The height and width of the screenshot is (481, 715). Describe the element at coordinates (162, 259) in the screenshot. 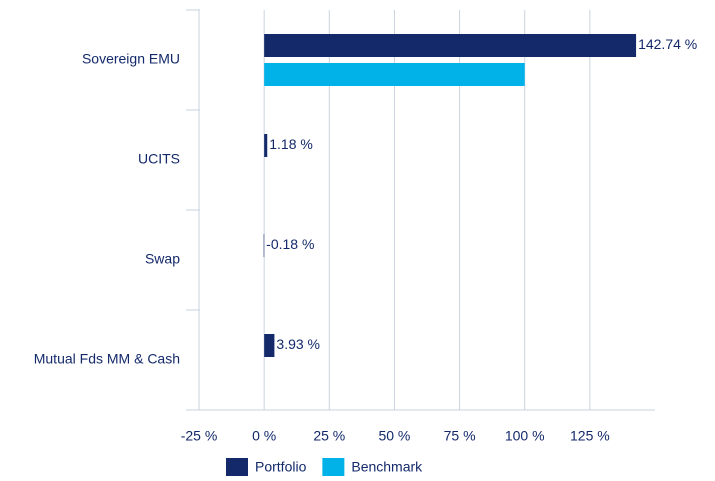

I see `y-tick-label: Swap` at that location.